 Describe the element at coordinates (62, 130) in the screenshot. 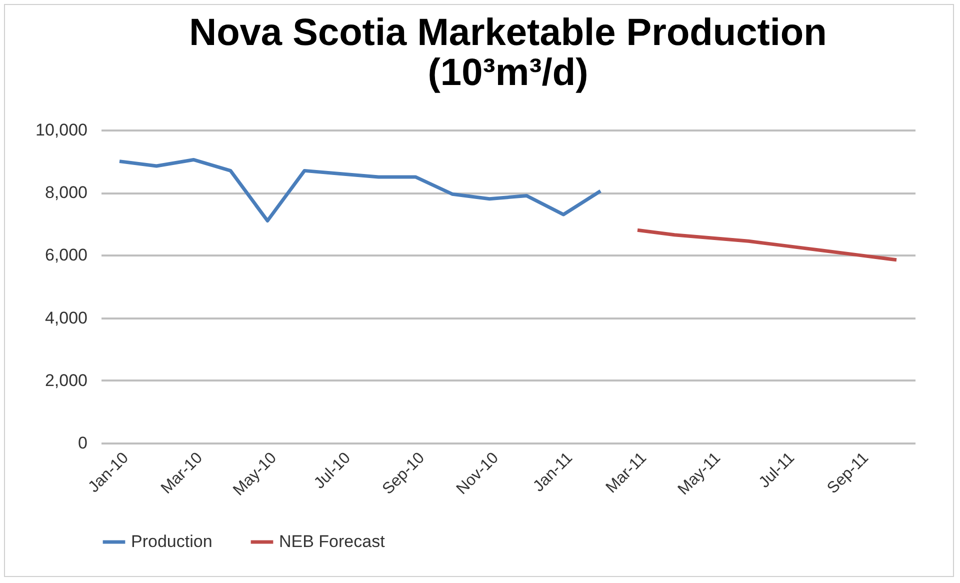

I see `y-tick-label: 10,000` at that location.